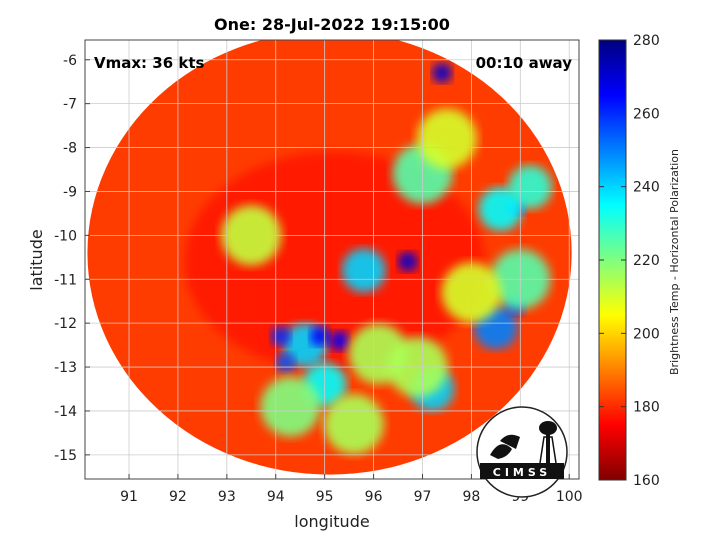 This screenshot has width=720, height=540. I want to click on colorbar-tick-label: 240, so click(646, 188).